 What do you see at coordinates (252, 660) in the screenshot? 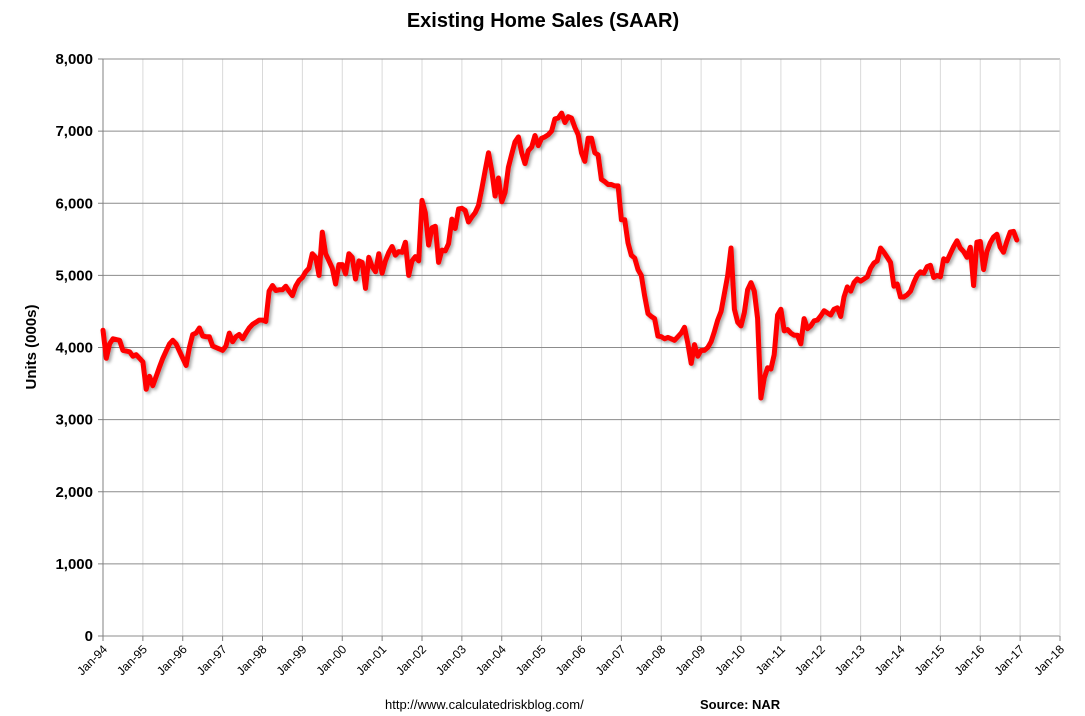
I see `x-tick-label: Jan-98` at bounding box center [252, 660].